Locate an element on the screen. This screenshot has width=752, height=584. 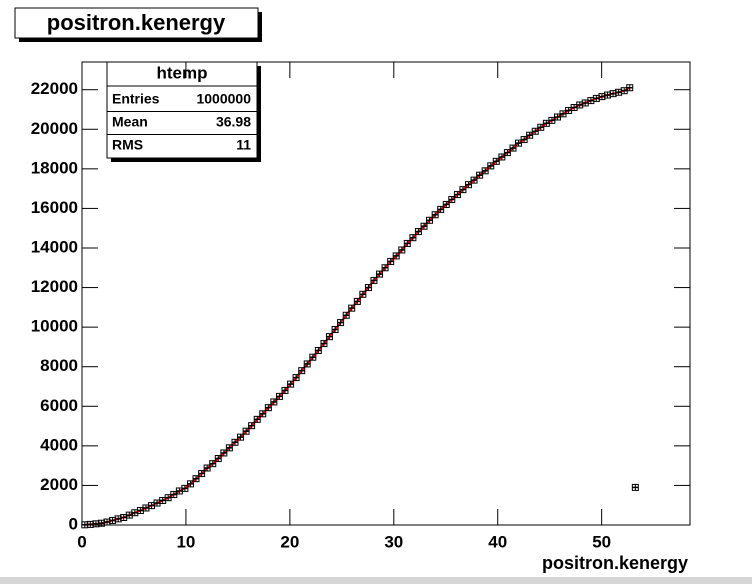
stats-key: RMS is located at coordinates (127, 145).